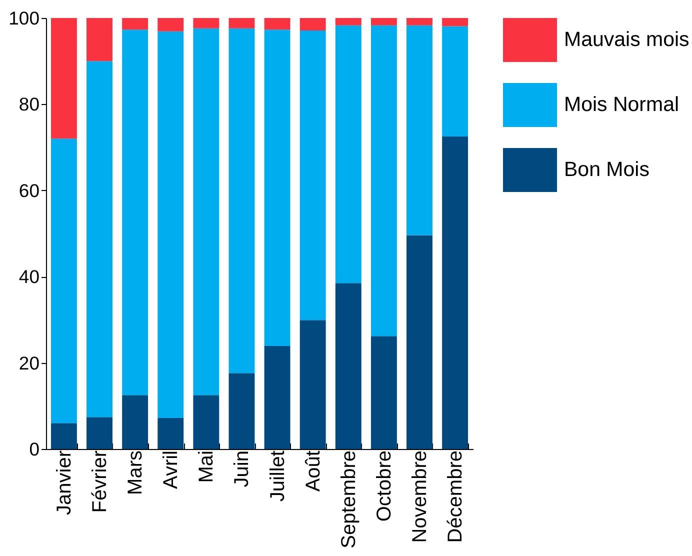 The height and width of the screenshot is (556, 692). I want to click on x-tick-label: Mai, so click(207, 466).